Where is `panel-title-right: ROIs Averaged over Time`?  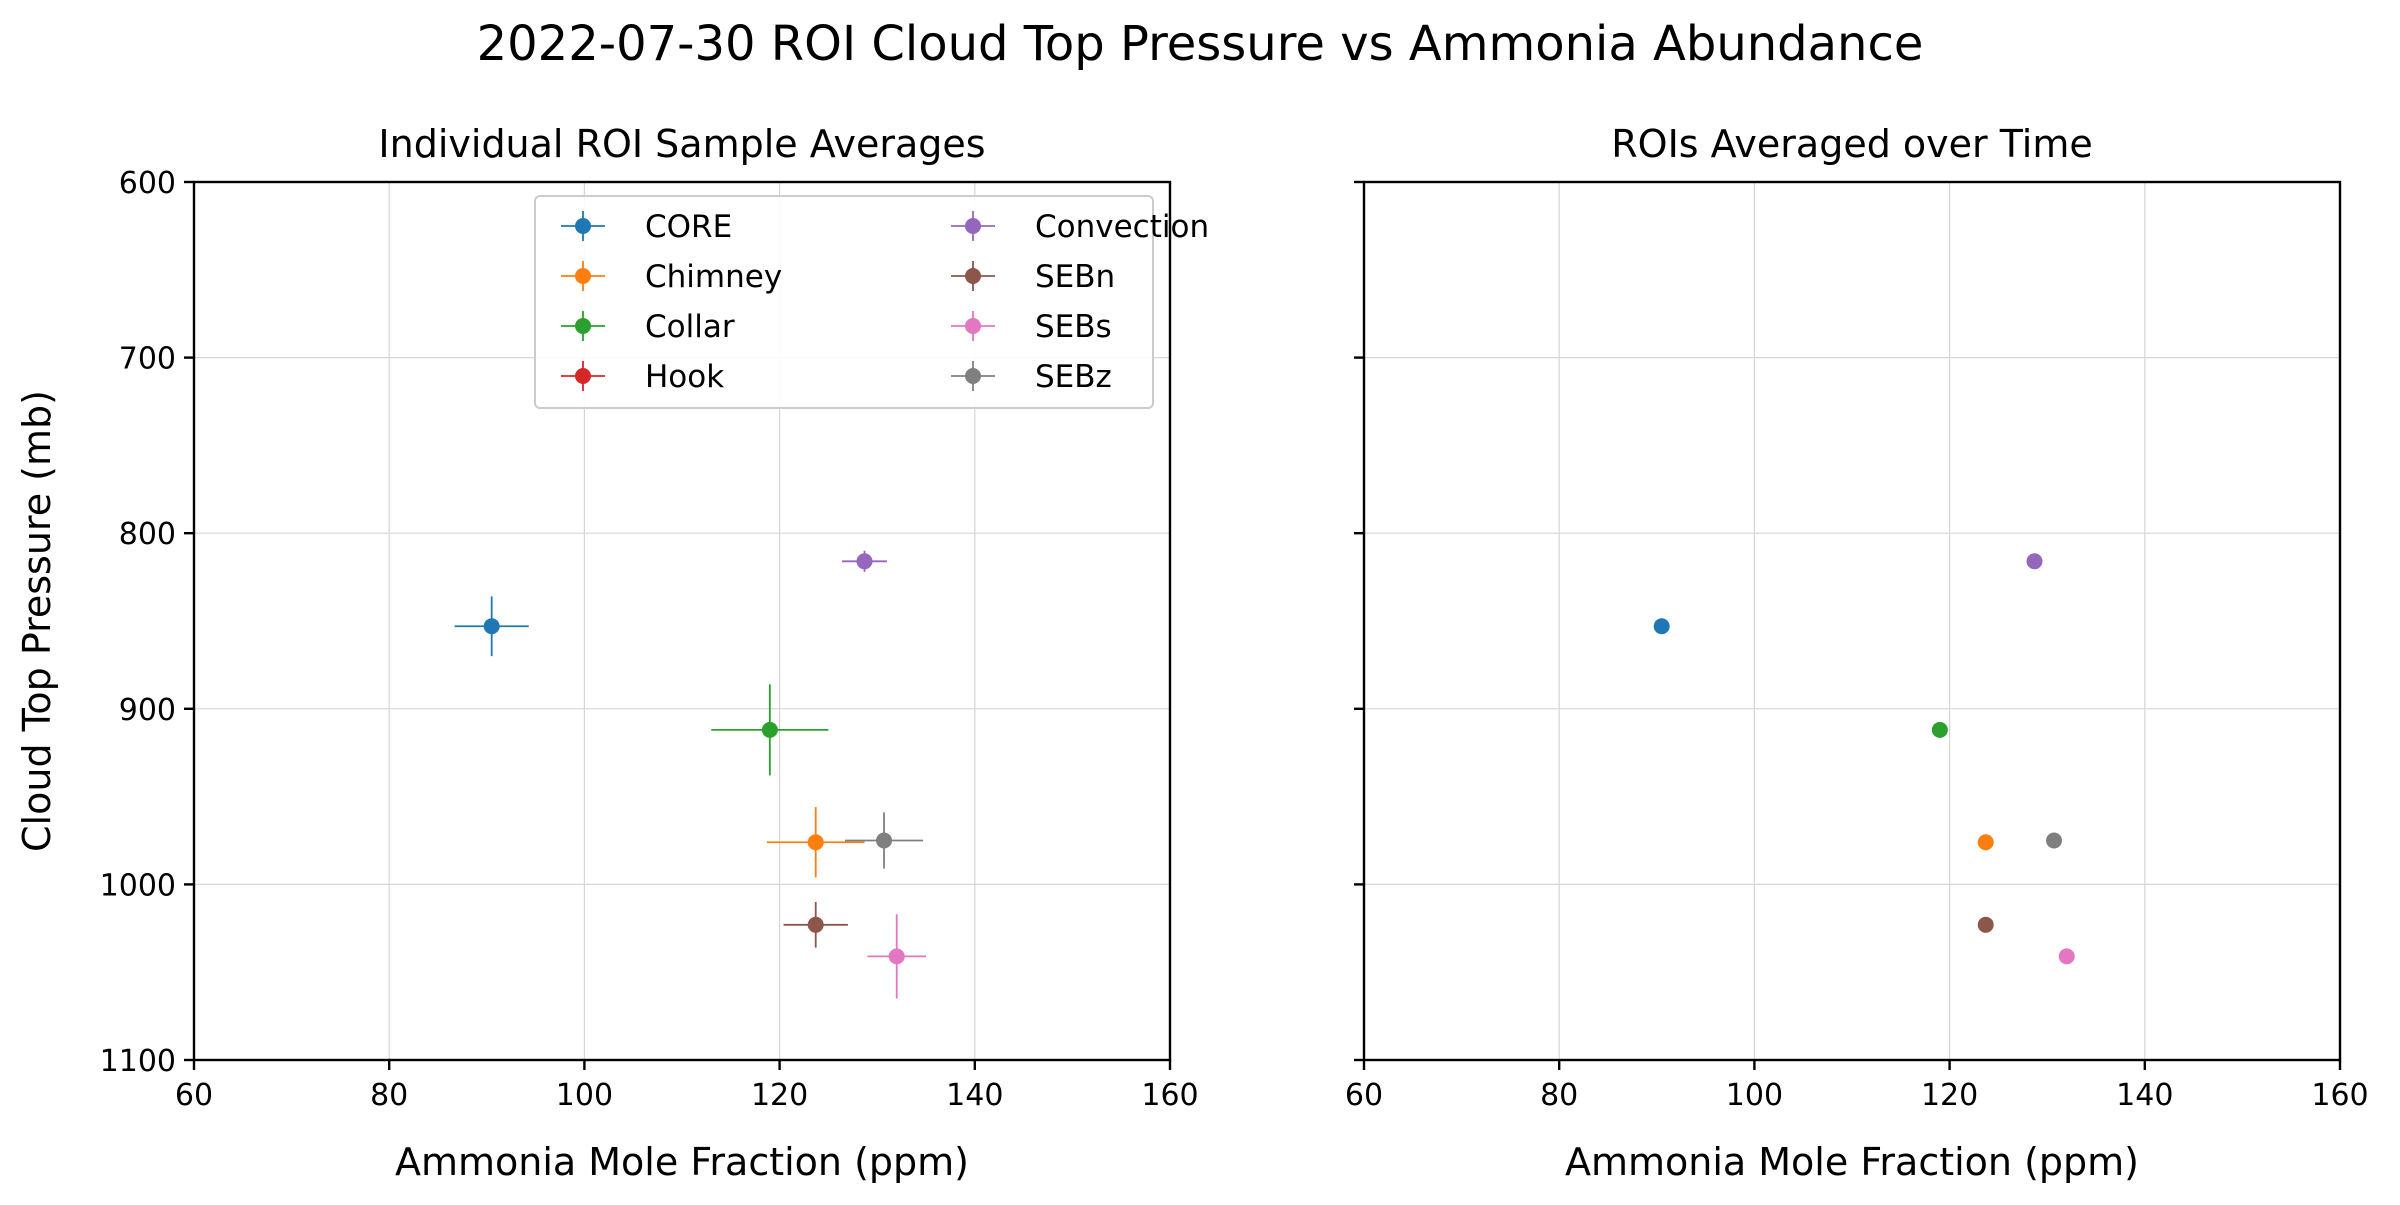
panel-title-right: ROIs Averaged over Time is located at coordinates (1851, 144).